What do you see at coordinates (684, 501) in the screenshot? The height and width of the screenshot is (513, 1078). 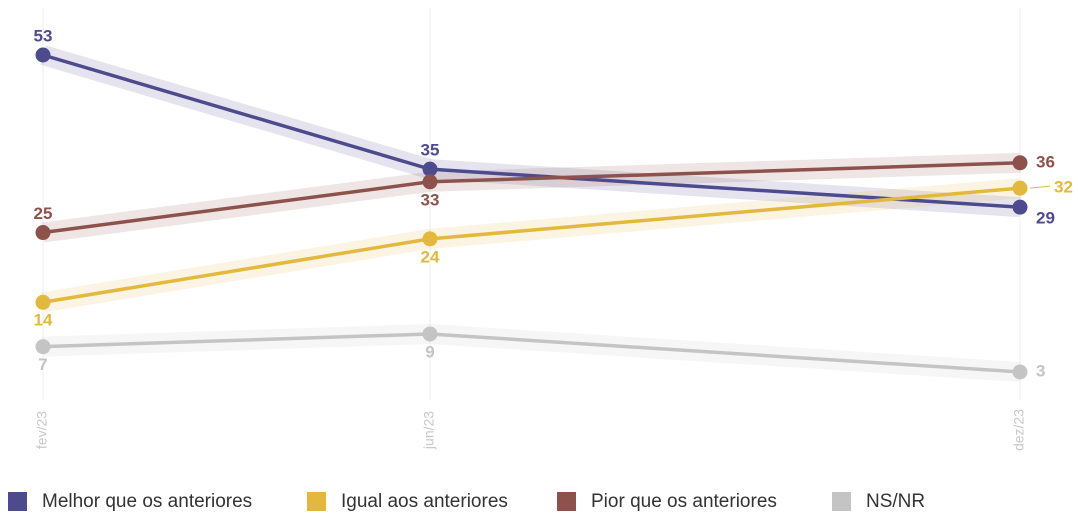 I see `legend-label: Pior que os anteriores` at bounding box center [684, 501].